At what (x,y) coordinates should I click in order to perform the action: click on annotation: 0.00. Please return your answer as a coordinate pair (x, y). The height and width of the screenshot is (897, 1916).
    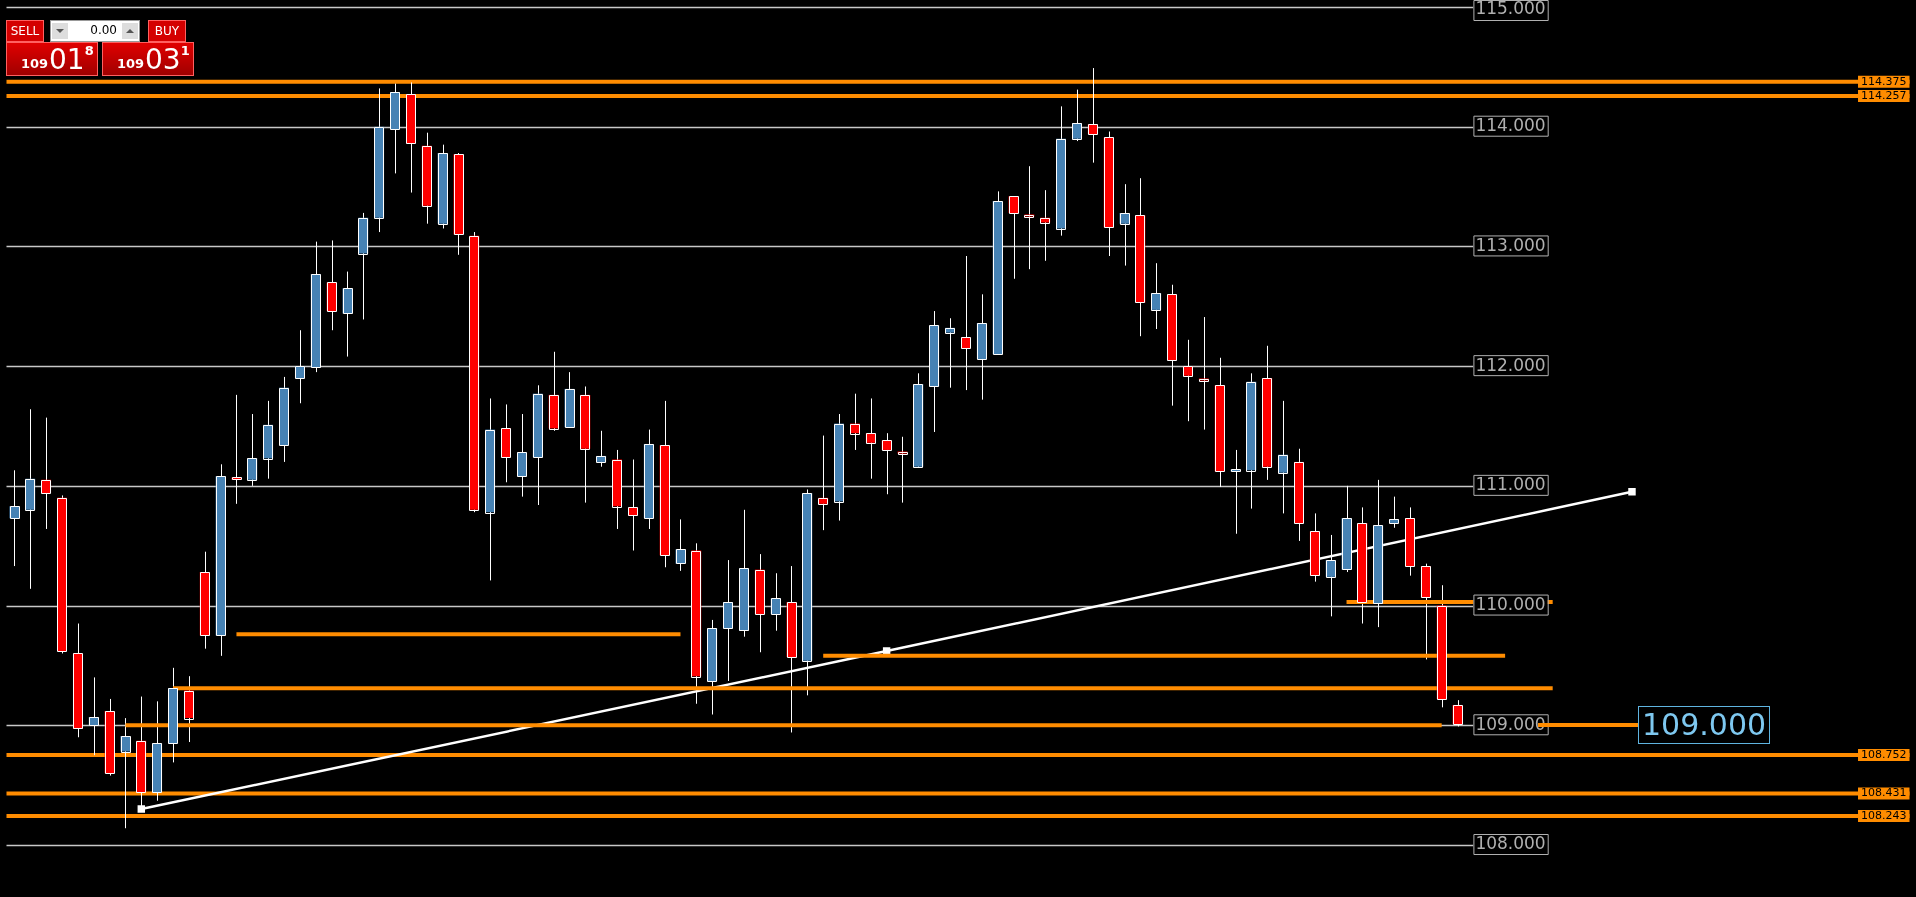
    Looking at the image, I should click on (103, 30).